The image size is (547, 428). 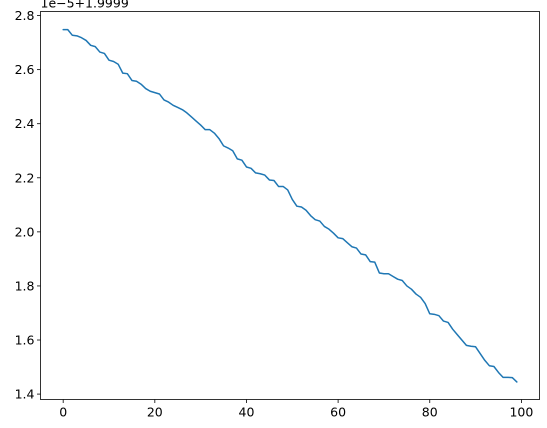 I want to click on axis-offset-label: 1e−5+1.9999, so click(x=85, y=5).